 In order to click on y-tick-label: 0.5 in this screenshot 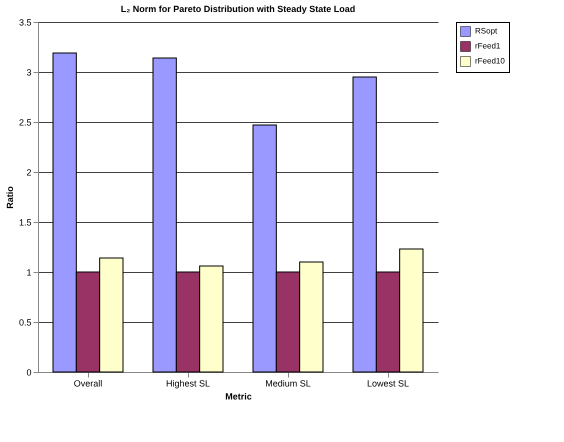, I will do `click(25, 323)`.